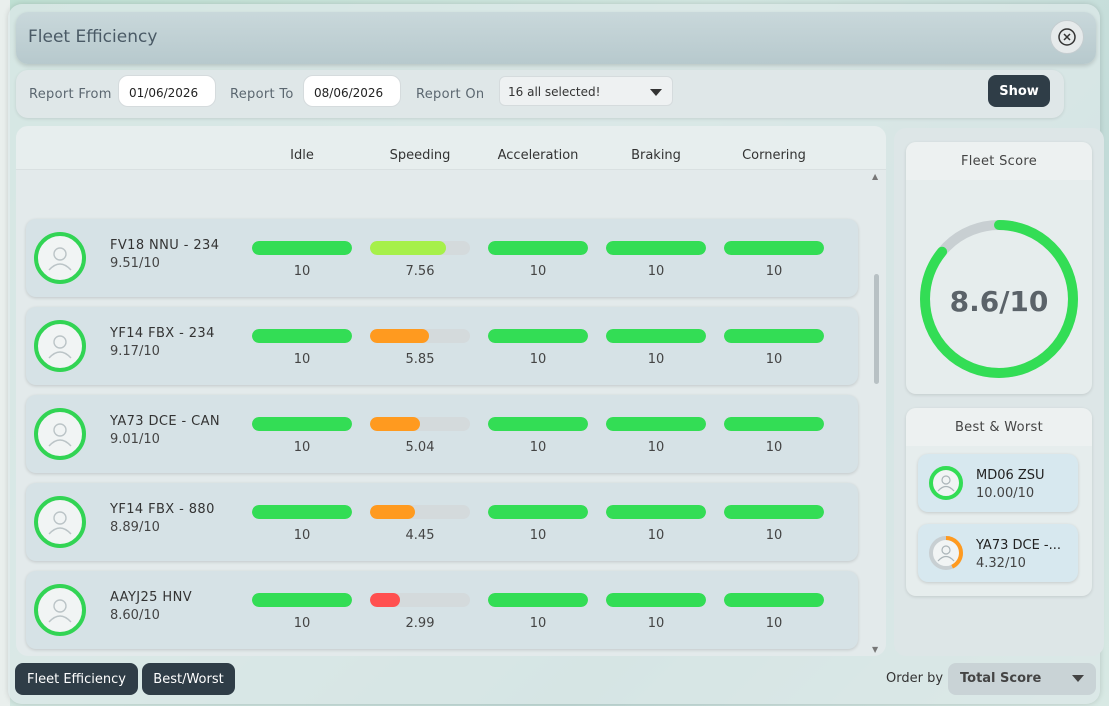 The height and width of the screenshot is (706, 1109). Describe the element at coordinates (875, 176) in the screenshot. I see `scroll-up-icon: ▲` at that location.